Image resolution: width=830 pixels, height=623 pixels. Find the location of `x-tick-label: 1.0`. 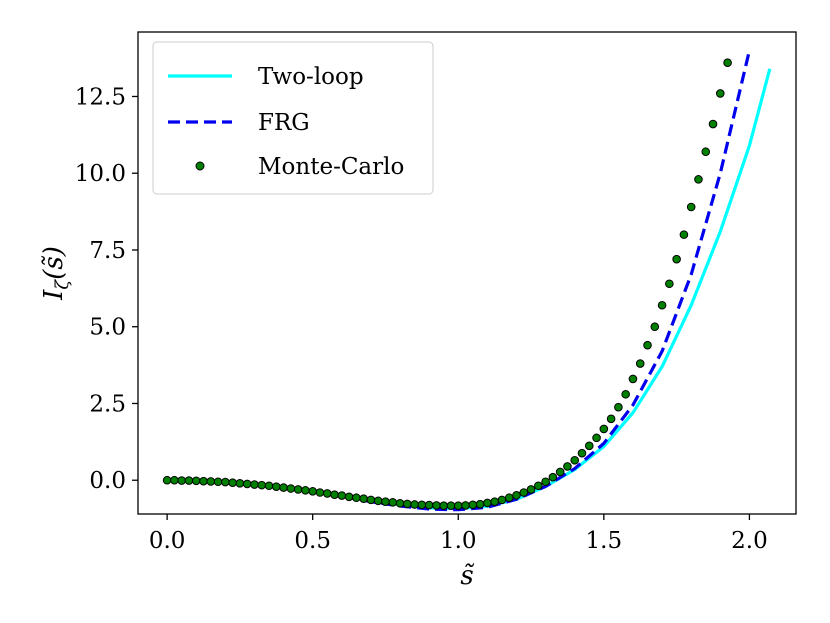

x-tick-label: 1.0 is located at coordinates (458, 541).